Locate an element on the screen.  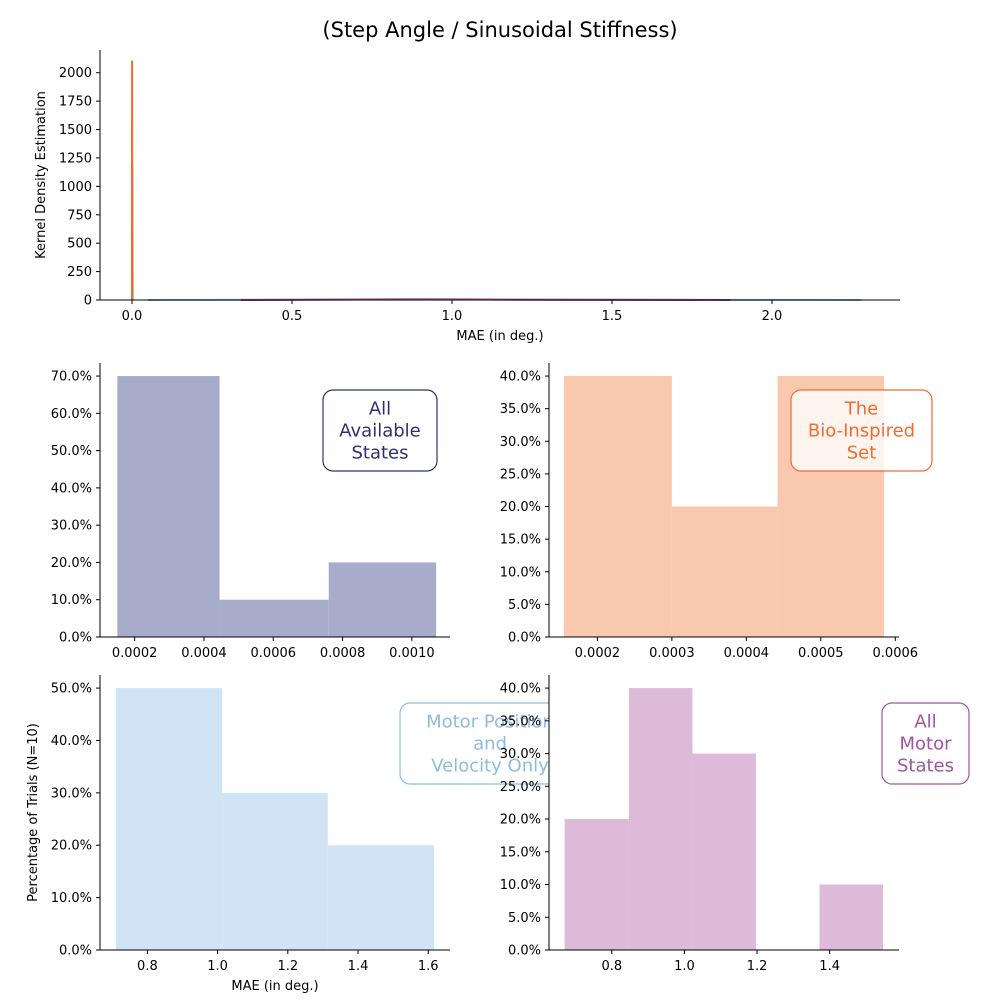
x-tick-label: 0.0005 is located at coordinates (821, 653).